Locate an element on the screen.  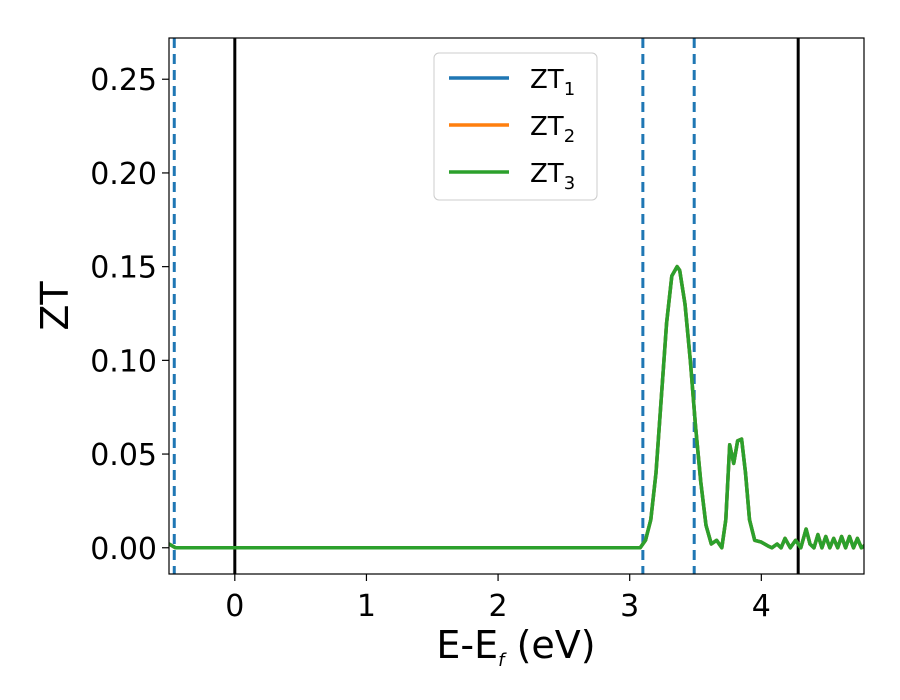
y-axis-title: ZT is located at coordinates (55, 306).